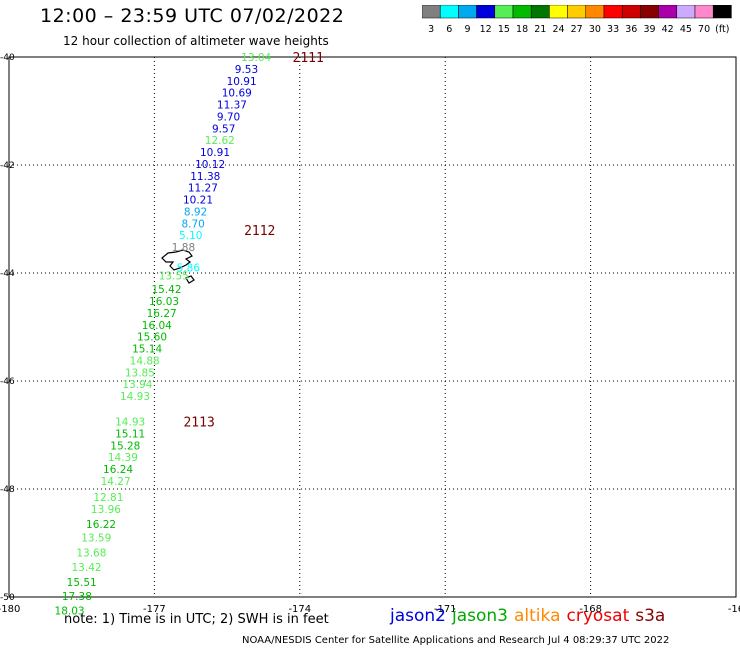 This screenshot has width=740, height=650. I want to click on wave-height-value: 1.88, so click(183, 248).